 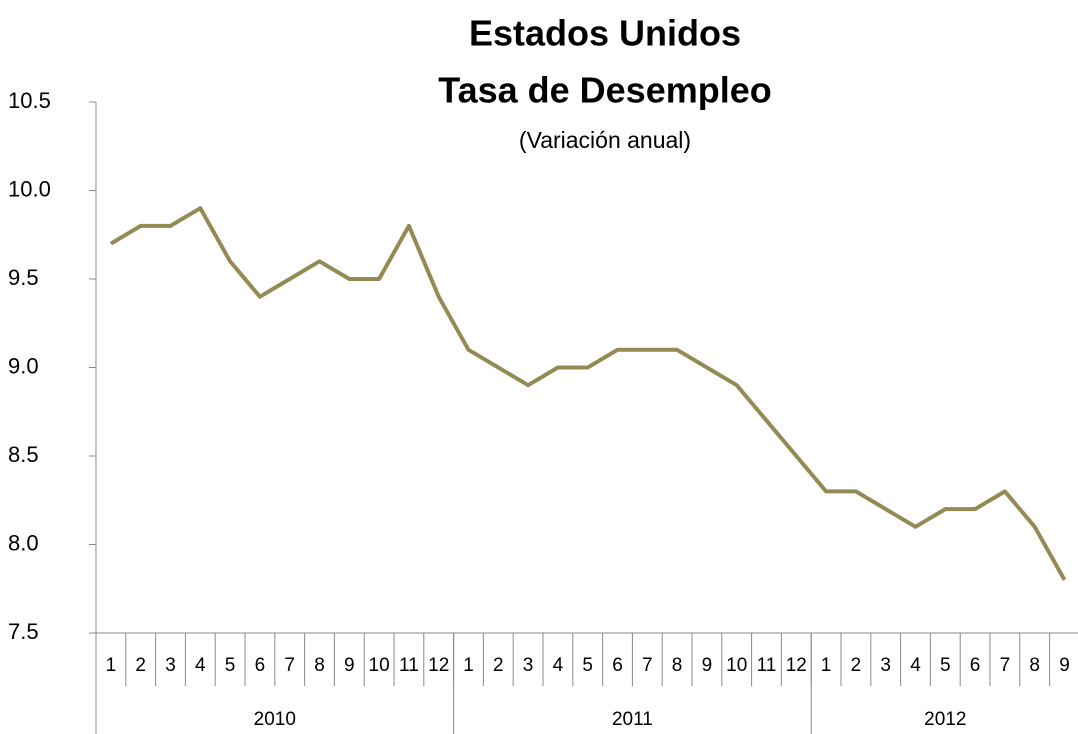 What do you see at coordinates (23, 365) in the screenshot?
I see `y-tick-label: 9.0` at bounding box center [23, 365].